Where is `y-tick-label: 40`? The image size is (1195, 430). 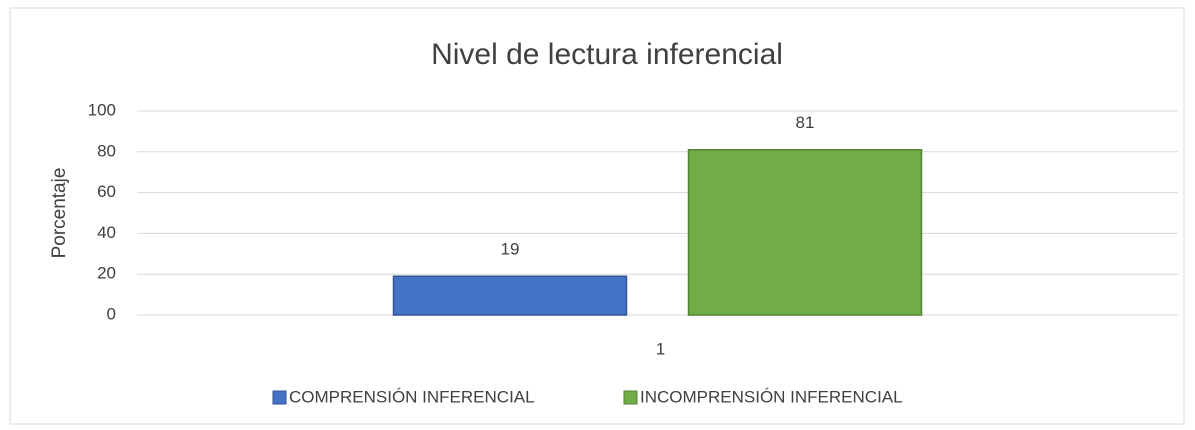
y-tick-label: 40 is located at coordinates (106, 232).